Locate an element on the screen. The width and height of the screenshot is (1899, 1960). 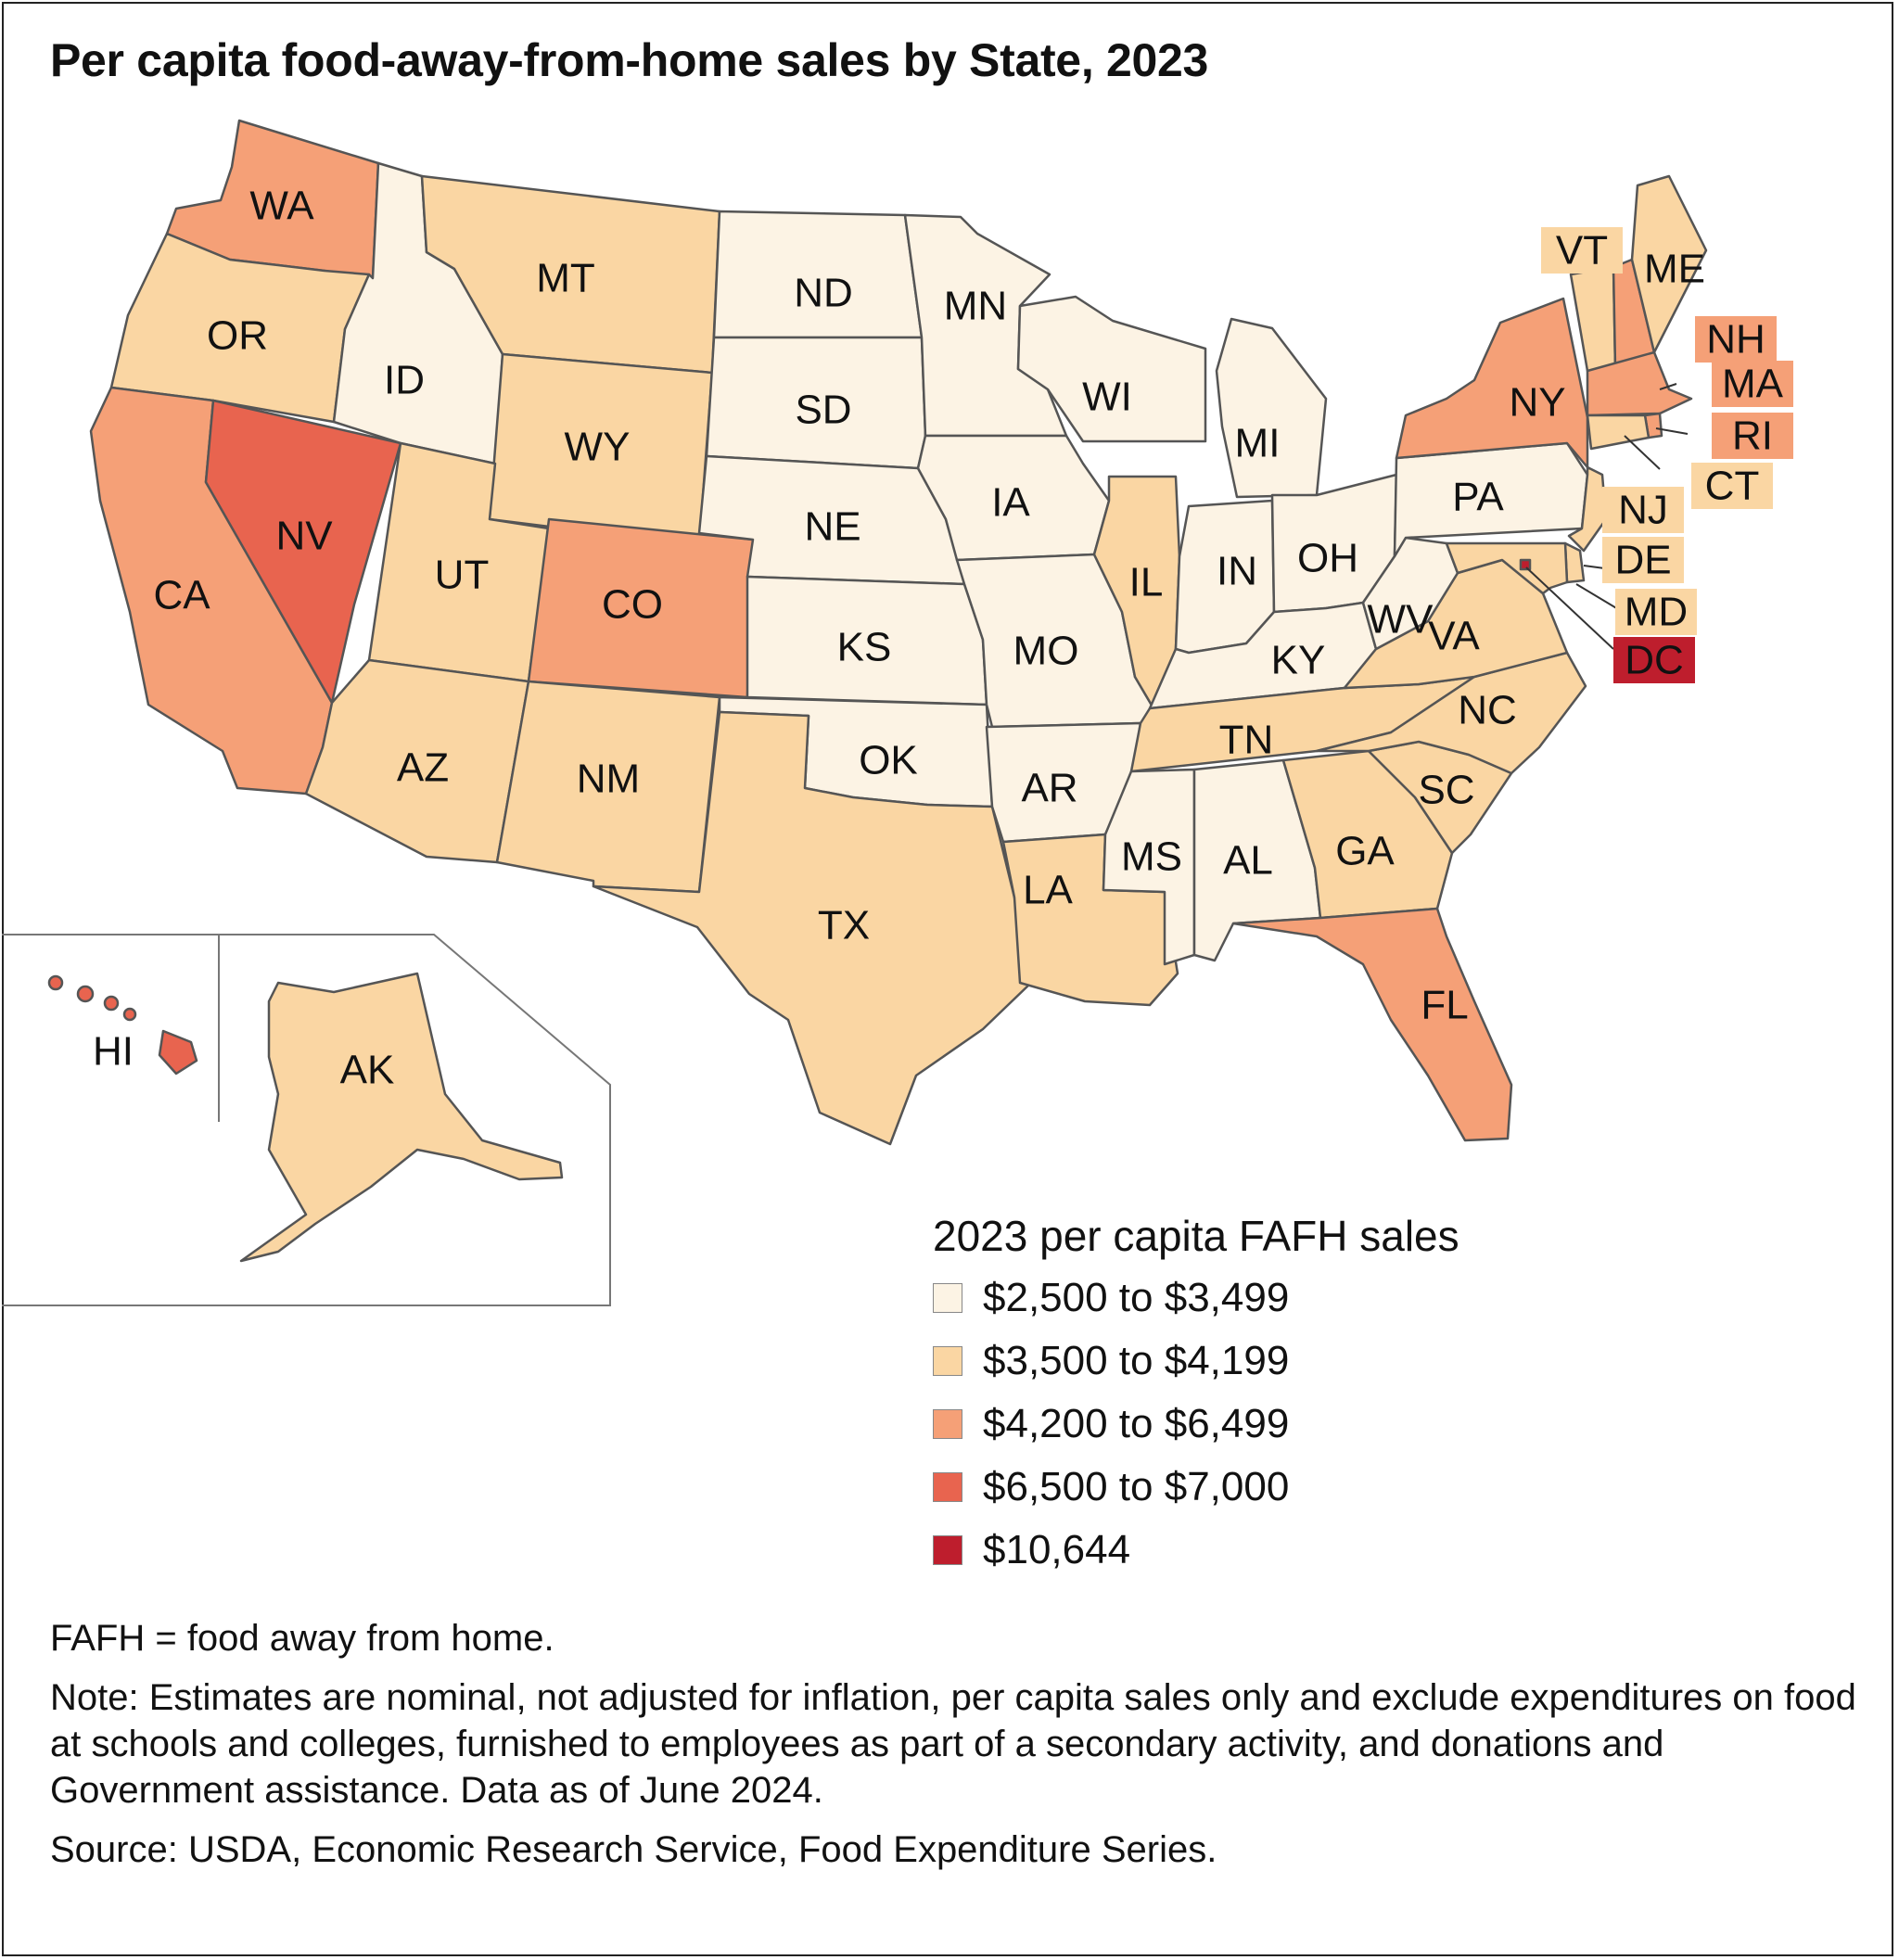
state-label-box-DE is located at coordinates (1643, 560).